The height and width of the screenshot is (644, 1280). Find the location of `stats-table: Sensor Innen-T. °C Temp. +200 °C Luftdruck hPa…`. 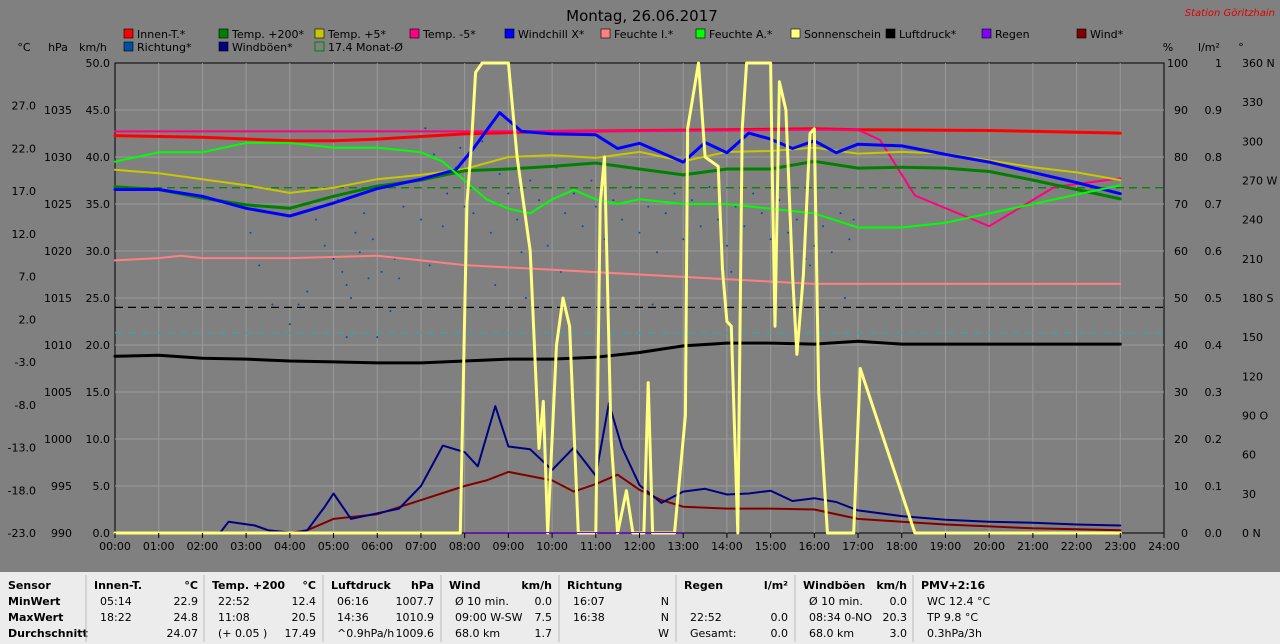

stats-table: Sensor Innen-T. °C Temp. +200 °C Luftdruck hPa… is located at coordinates (640, 608).